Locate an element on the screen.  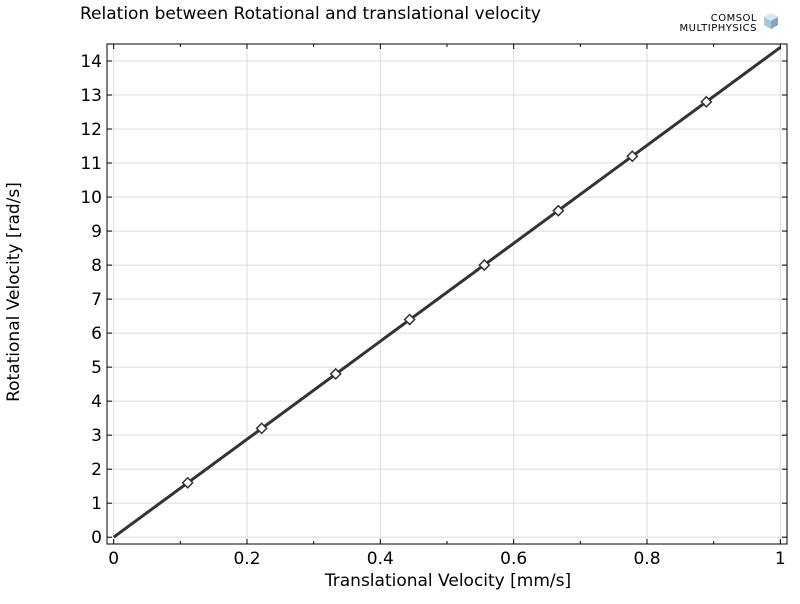
y-tick-label: 5 is located at coordinates (96, 368).